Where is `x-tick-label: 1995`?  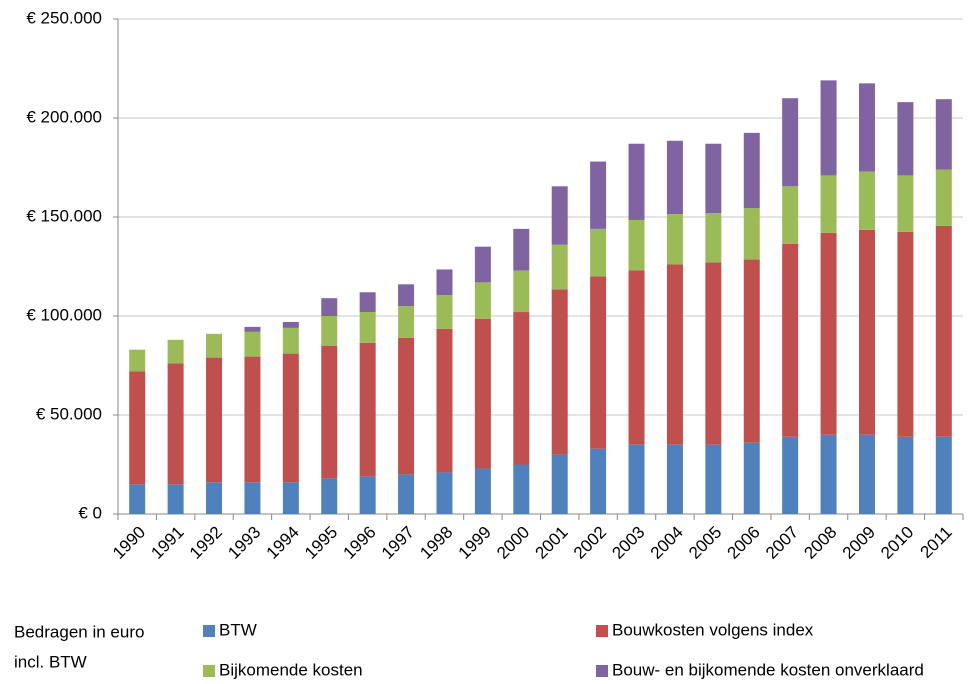
x-tick-label: 1995 is located at coordinates (321, 543).